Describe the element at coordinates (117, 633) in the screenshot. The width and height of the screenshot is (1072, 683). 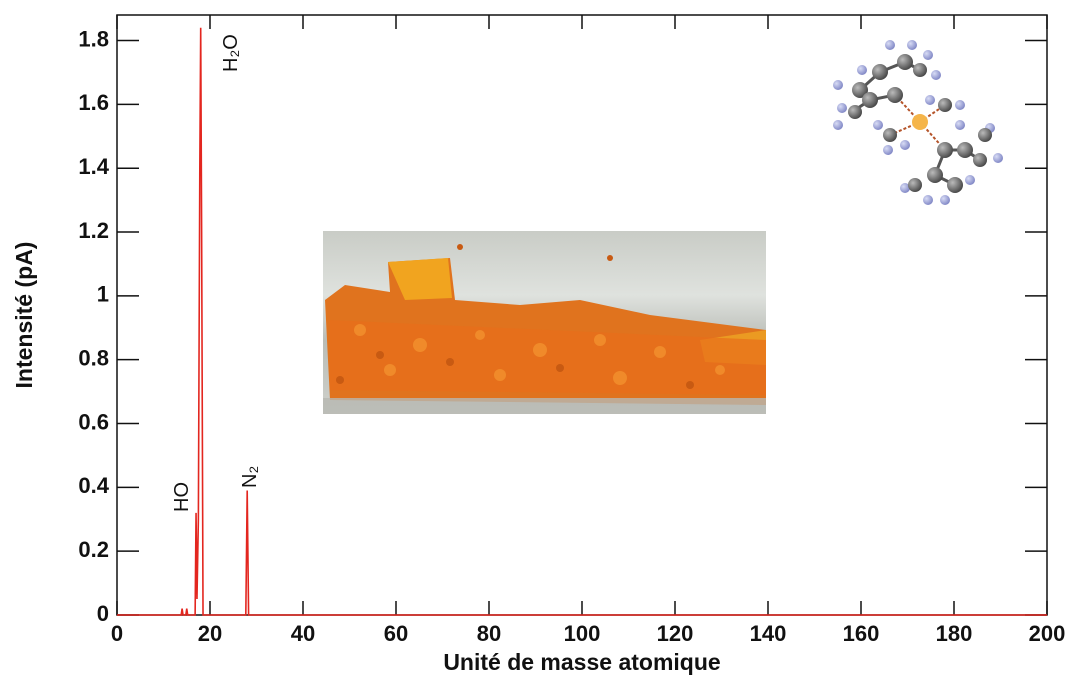
I see `x-tick-label: 0` at that location.